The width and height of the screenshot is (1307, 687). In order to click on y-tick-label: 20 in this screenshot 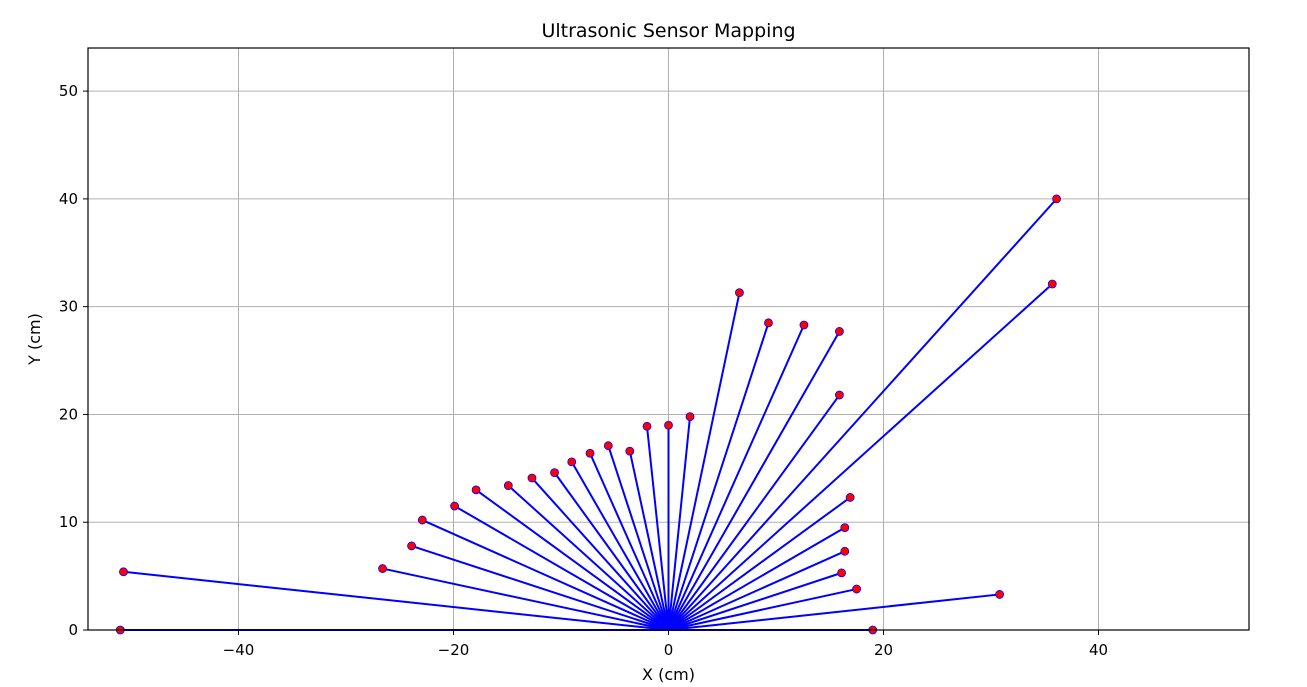, I will do `click(68, 414)`.